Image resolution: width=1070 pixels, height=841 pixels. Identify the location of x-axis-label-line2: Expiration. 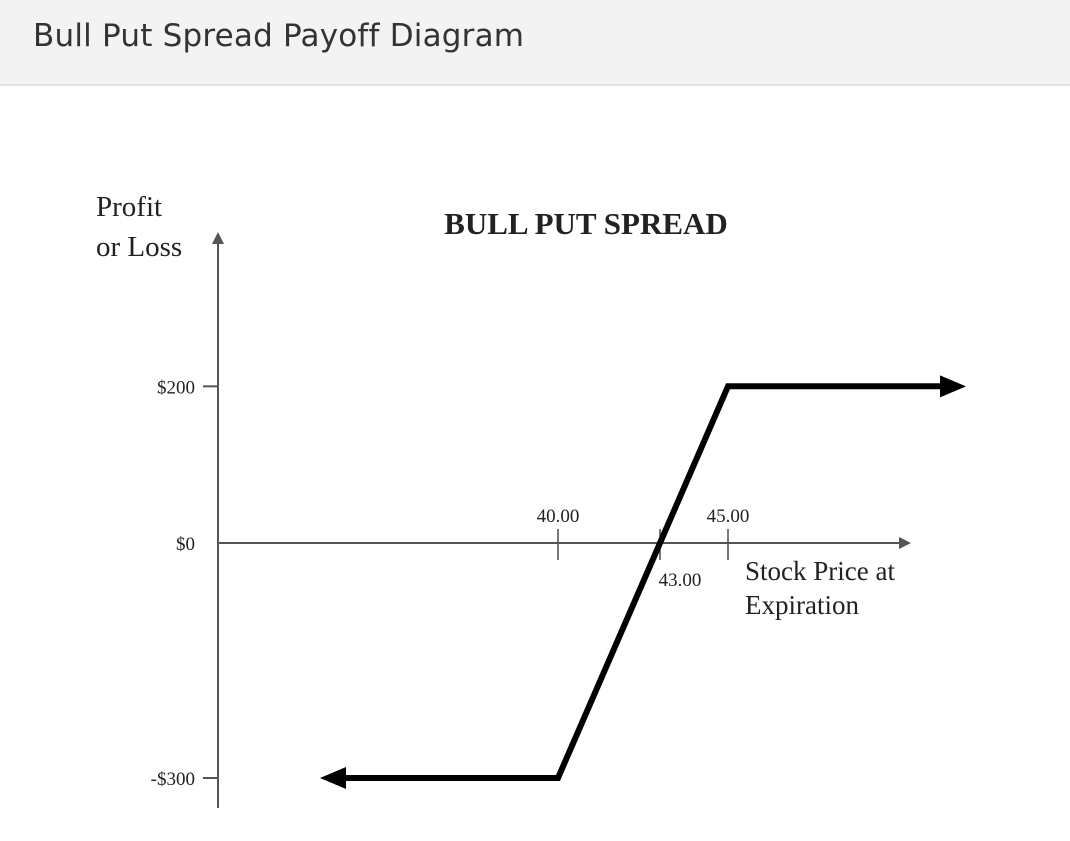
(802, 605).